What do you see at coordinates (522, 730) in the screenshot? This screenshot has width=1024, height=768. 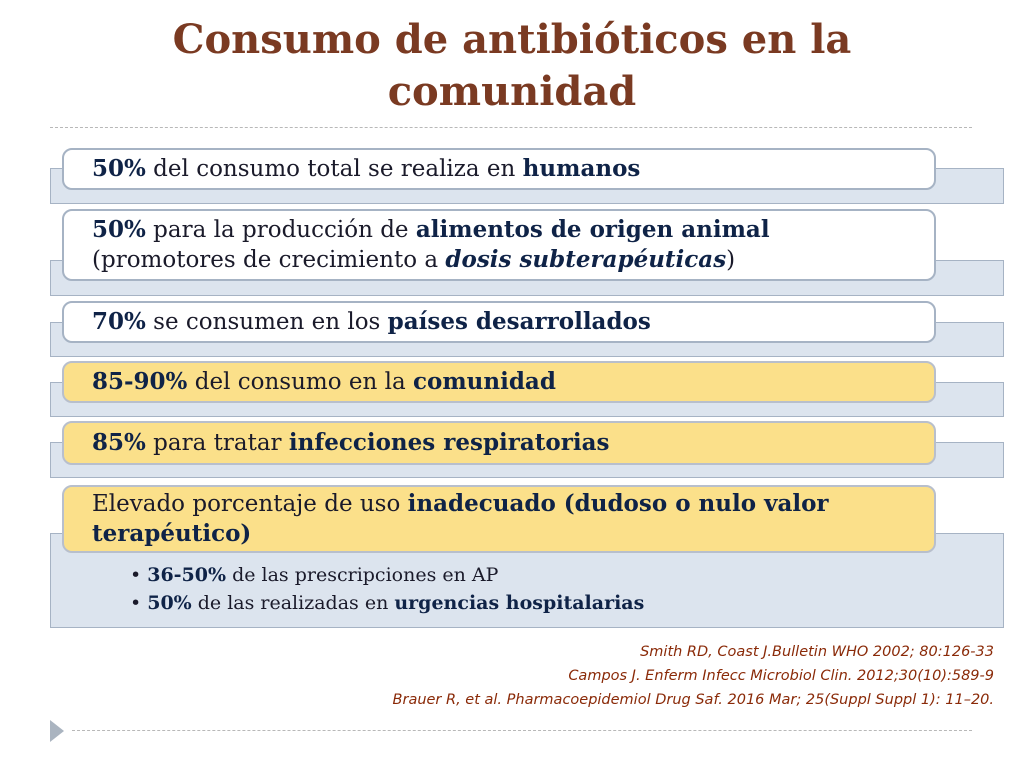 I see `footer-divider` at bounding box center [522, 730].